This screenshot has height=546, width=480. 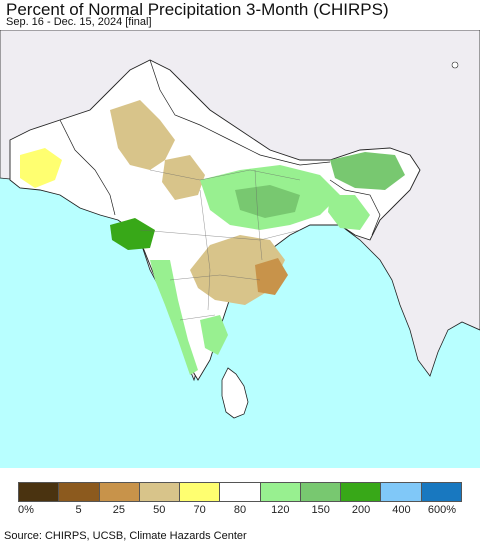 I want to click on wet-area-gangetic-core, so click(x=267, y=201).